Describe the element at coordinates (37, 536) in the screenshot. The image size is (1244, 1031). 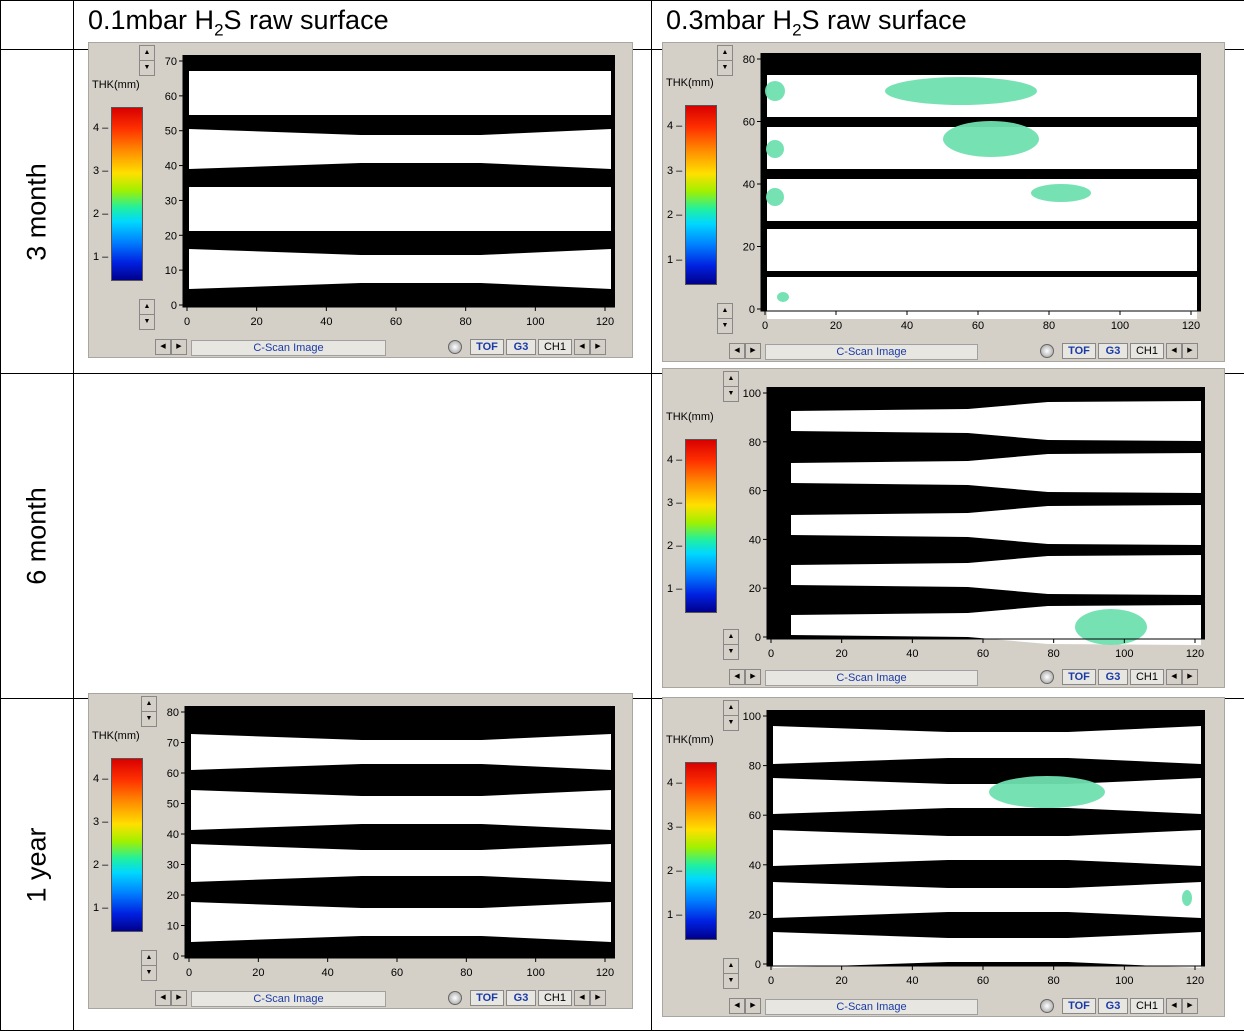
I see `row-label-6-month: 6 month` at that location.